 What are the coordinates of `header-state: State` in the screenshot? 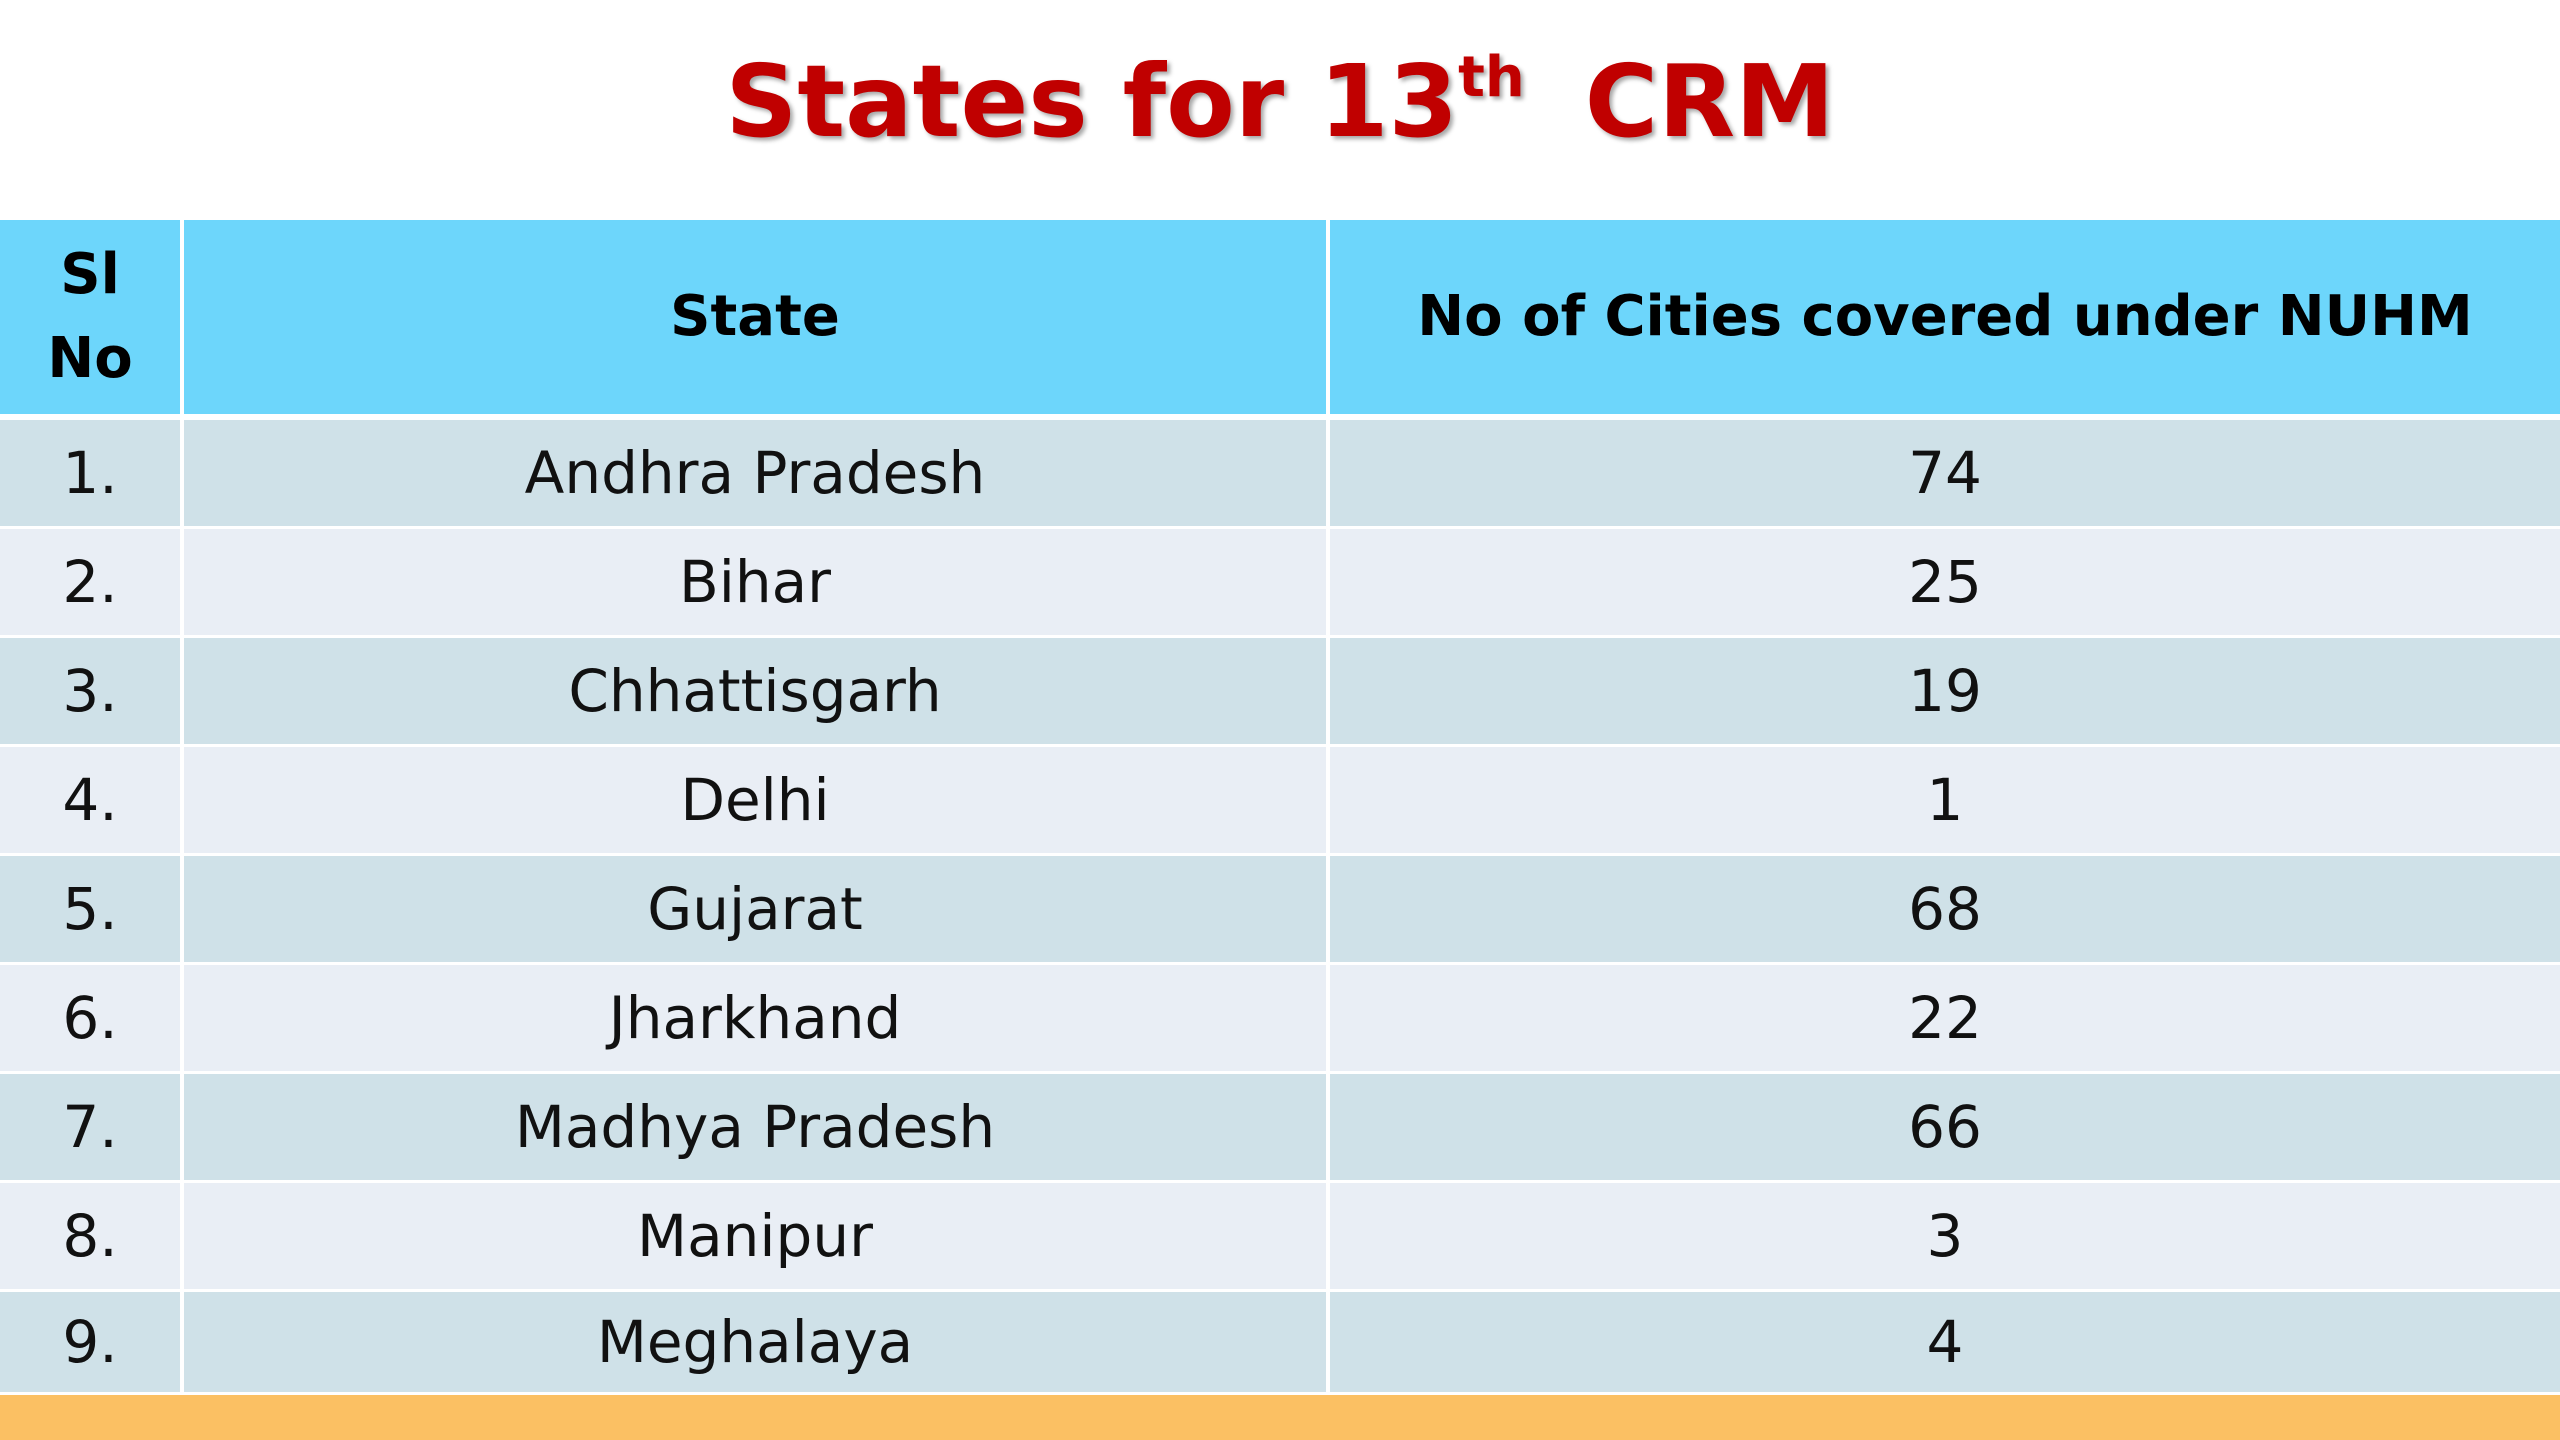 It's located at (757, 317).